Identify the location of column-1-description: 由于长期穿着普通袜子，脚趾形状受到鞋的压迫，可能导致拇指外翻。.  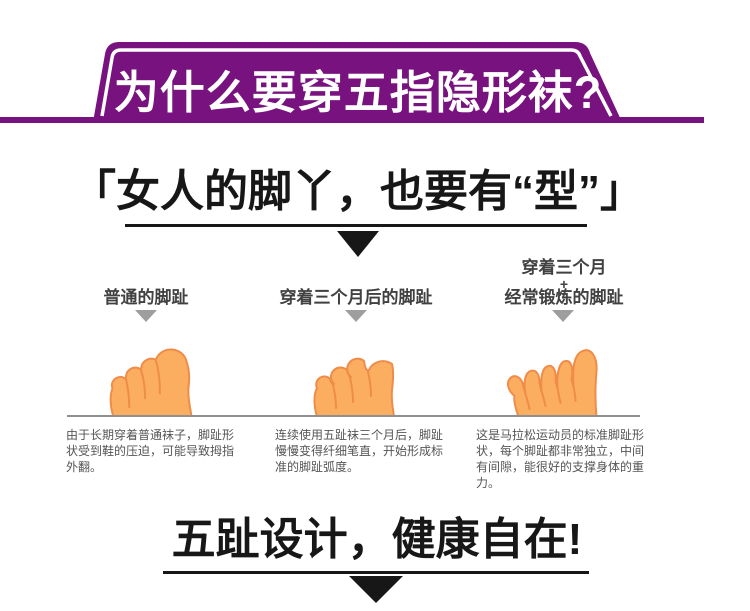
(150, 451).